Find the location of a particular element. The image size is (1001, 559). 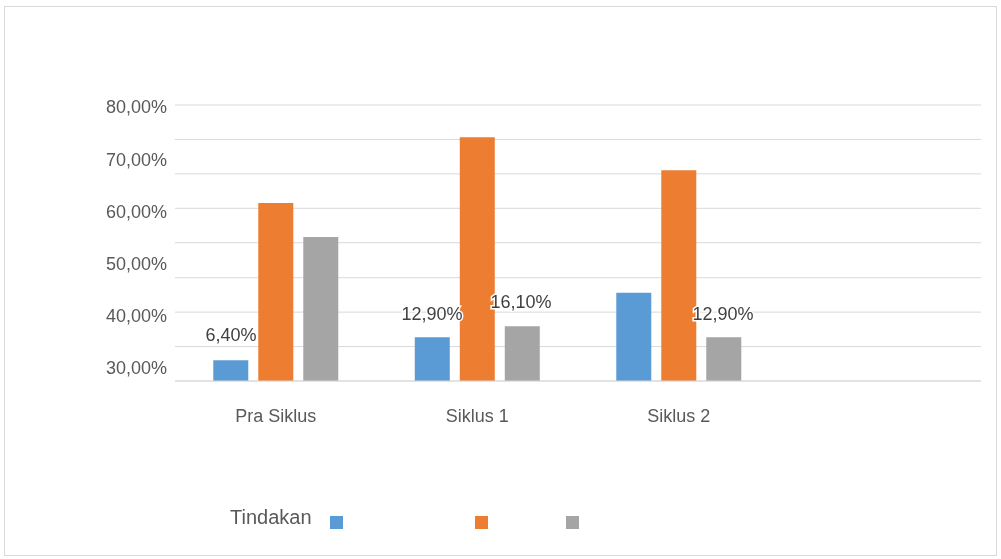

y-tick-label: 80,00% is located at coordinates (136, 107).